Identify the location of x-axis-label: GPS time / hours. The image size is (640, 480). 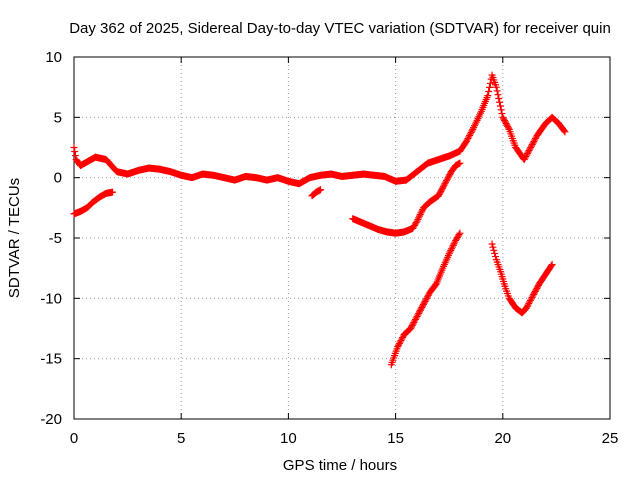
(340, 465).